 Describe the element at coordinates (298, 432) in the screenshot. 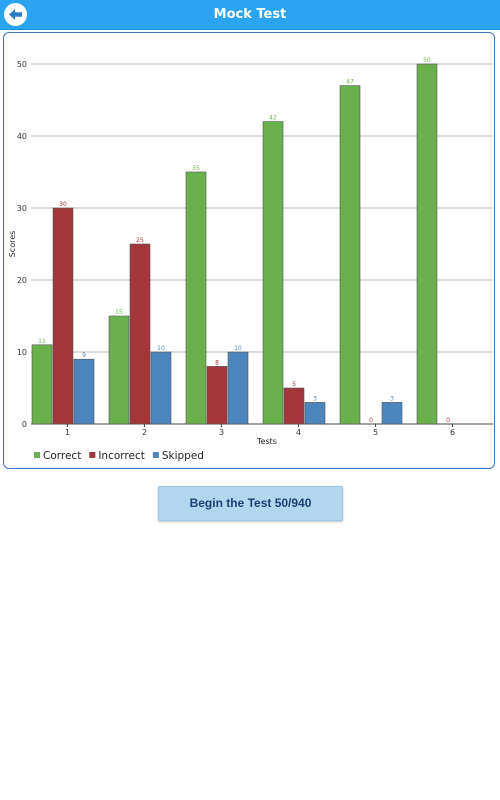

I see `x-tick-label: 4` at that location.